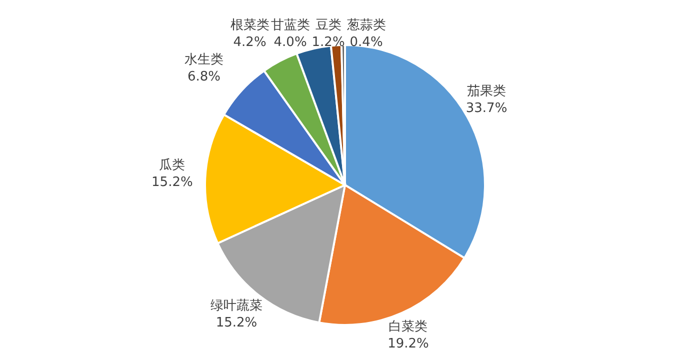 The image size is (678, 362). I want to click on data-label: 0.4%, so click(366, 42).